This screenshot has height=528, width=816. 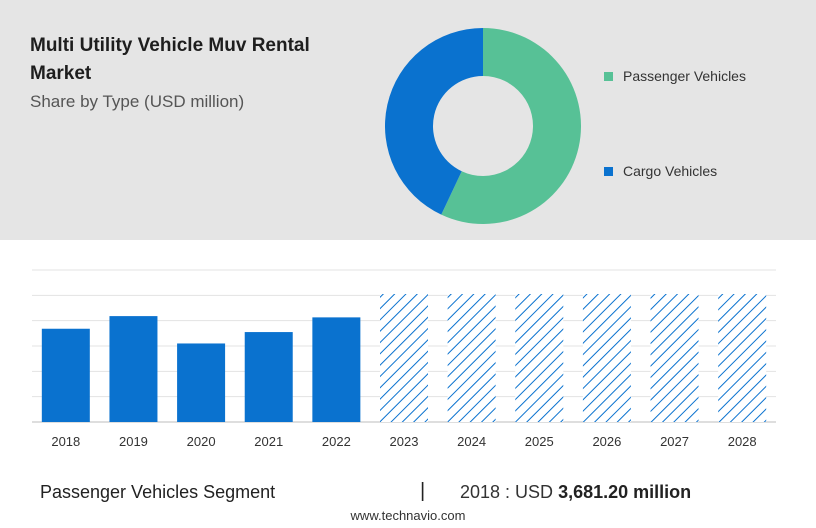 I want to click on bar-2022, so click(x=336, y=369).